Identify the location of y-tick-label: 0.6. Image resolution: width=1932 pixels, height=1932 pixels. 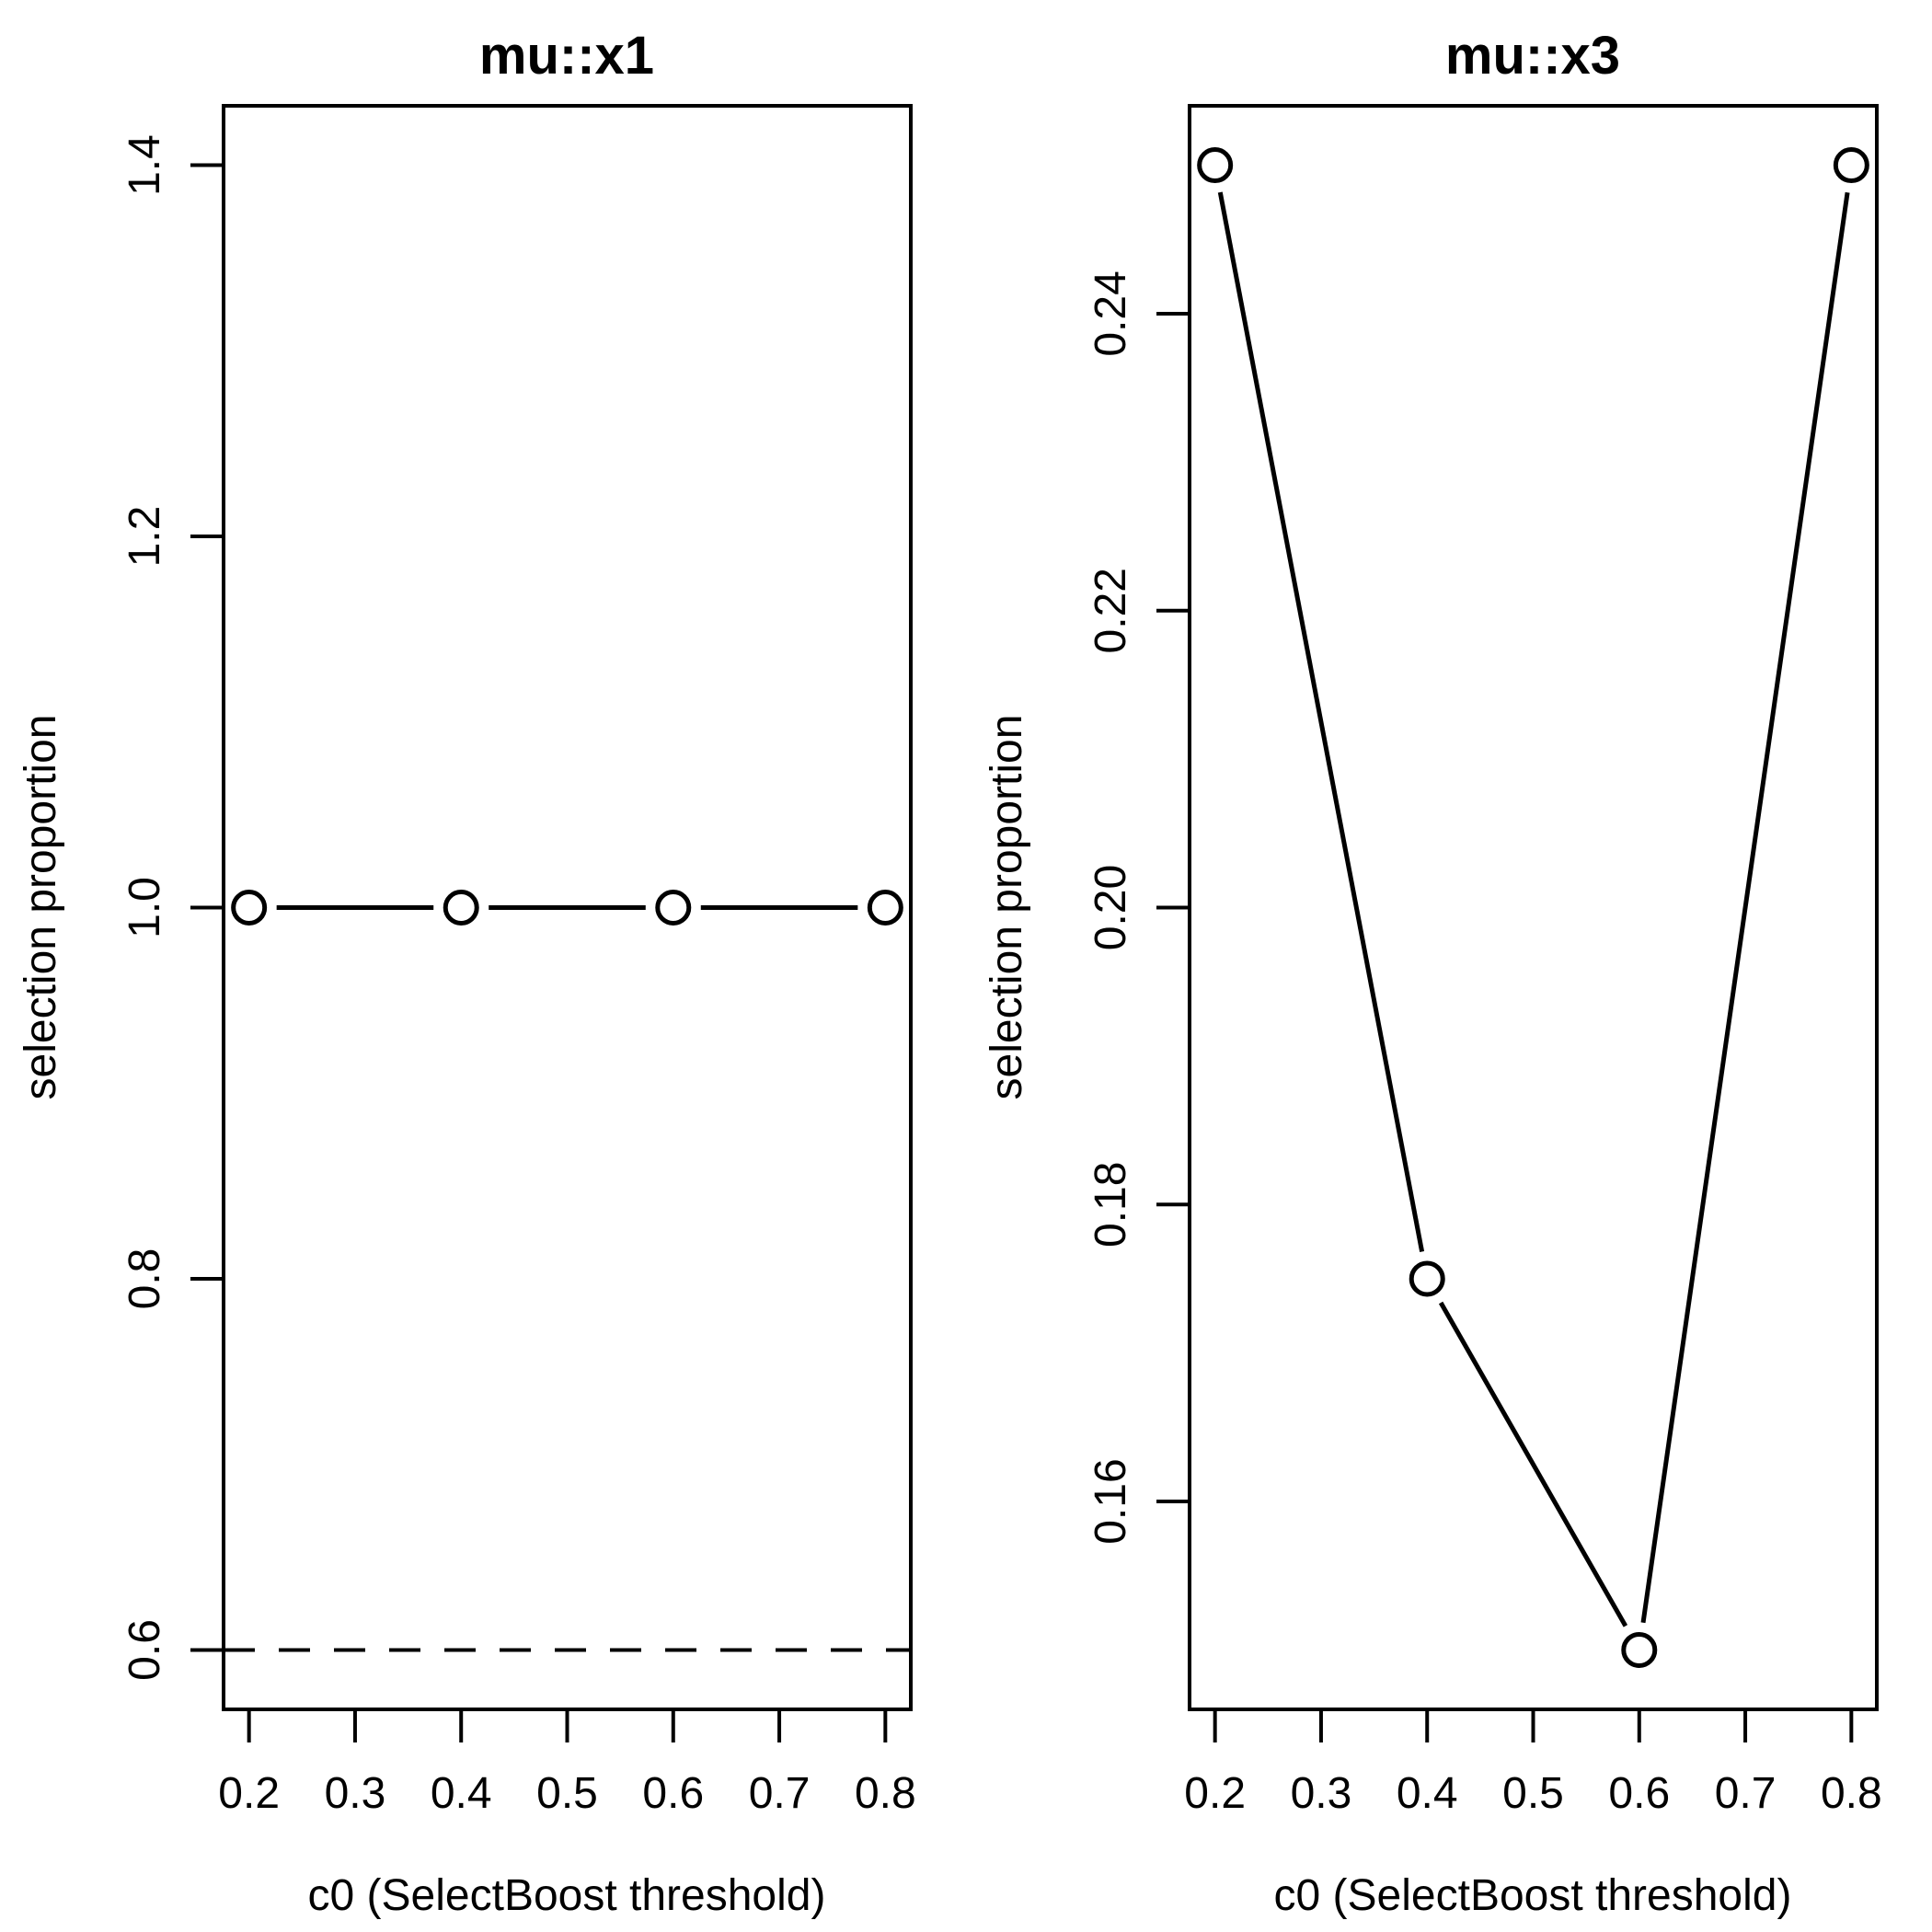
(145, 1650).